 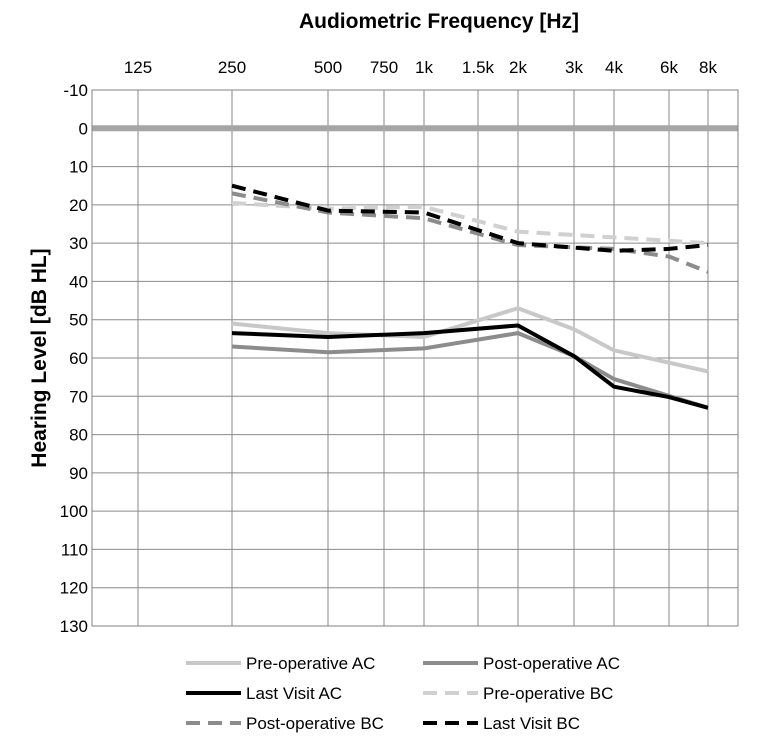 I want to click on series-line-pre-operative-bc, so click(x=470, y=223).